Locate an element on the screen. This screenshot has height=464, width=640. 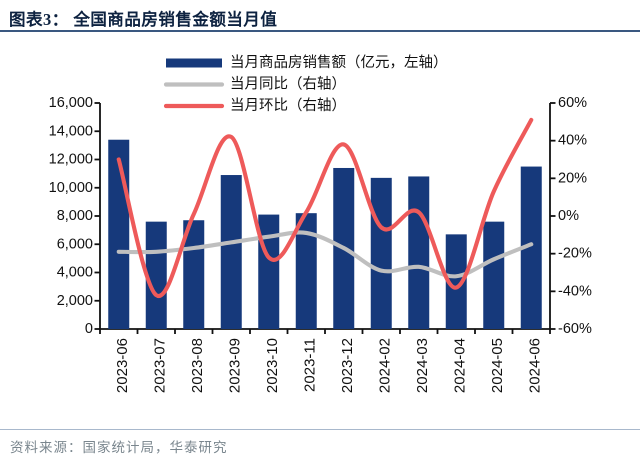
x-axis-label: 2023-08 is located at coordinates (197, 365).